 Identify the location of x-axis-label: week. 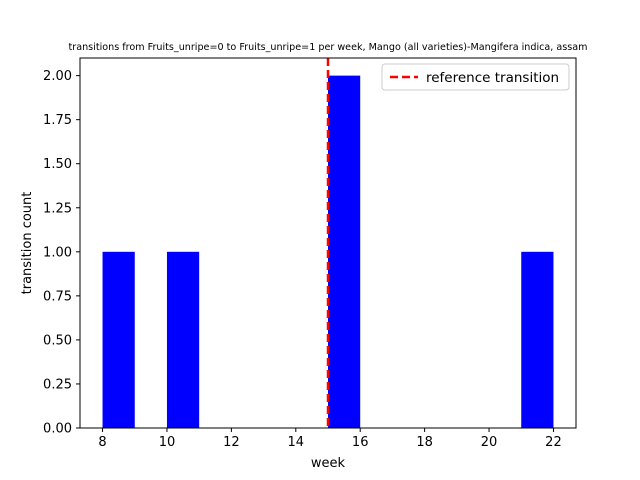
(328, 463).